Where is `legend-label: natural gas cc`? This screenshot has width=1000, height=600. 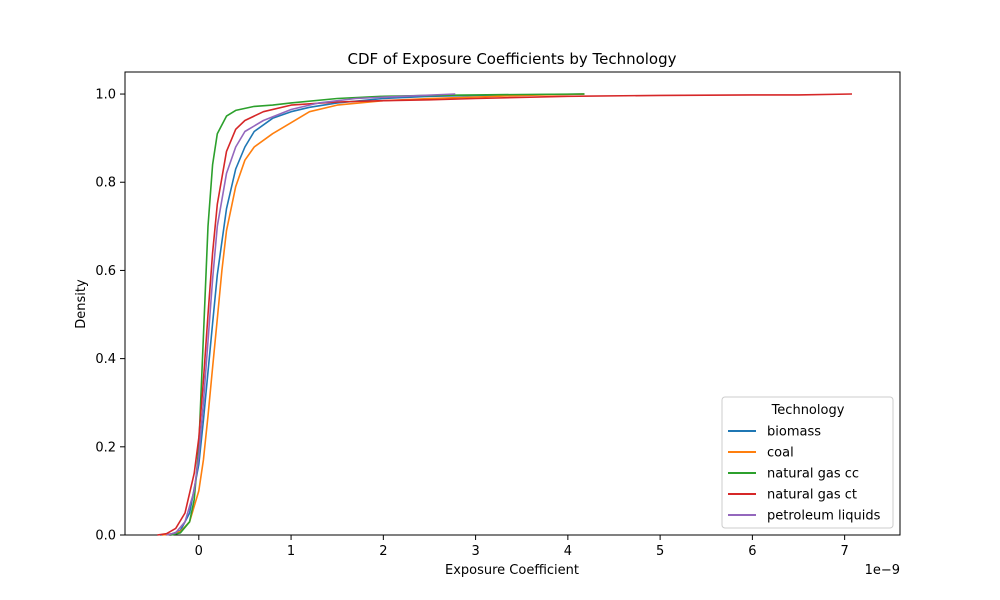 legend-label: natural gas cc is located at coordinates (813, 474).